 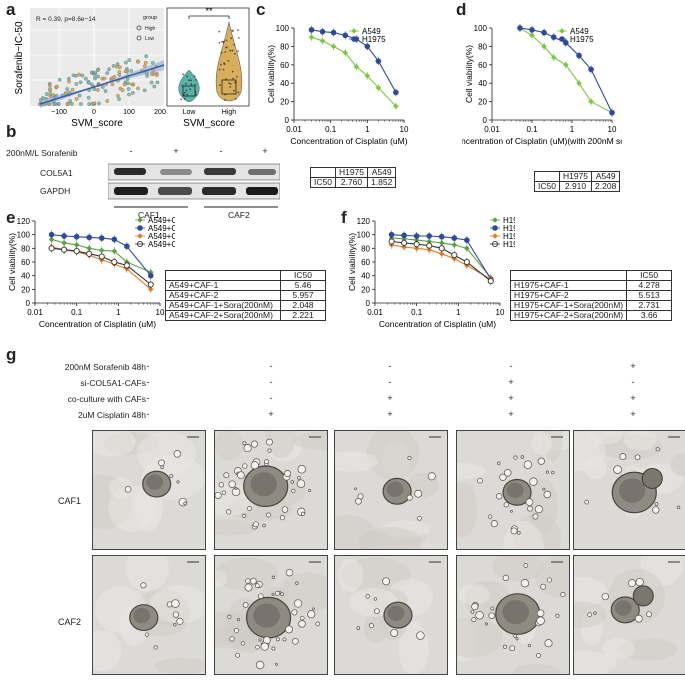 I want to click on panel-letter-f: f, so click(x=344, y=217).